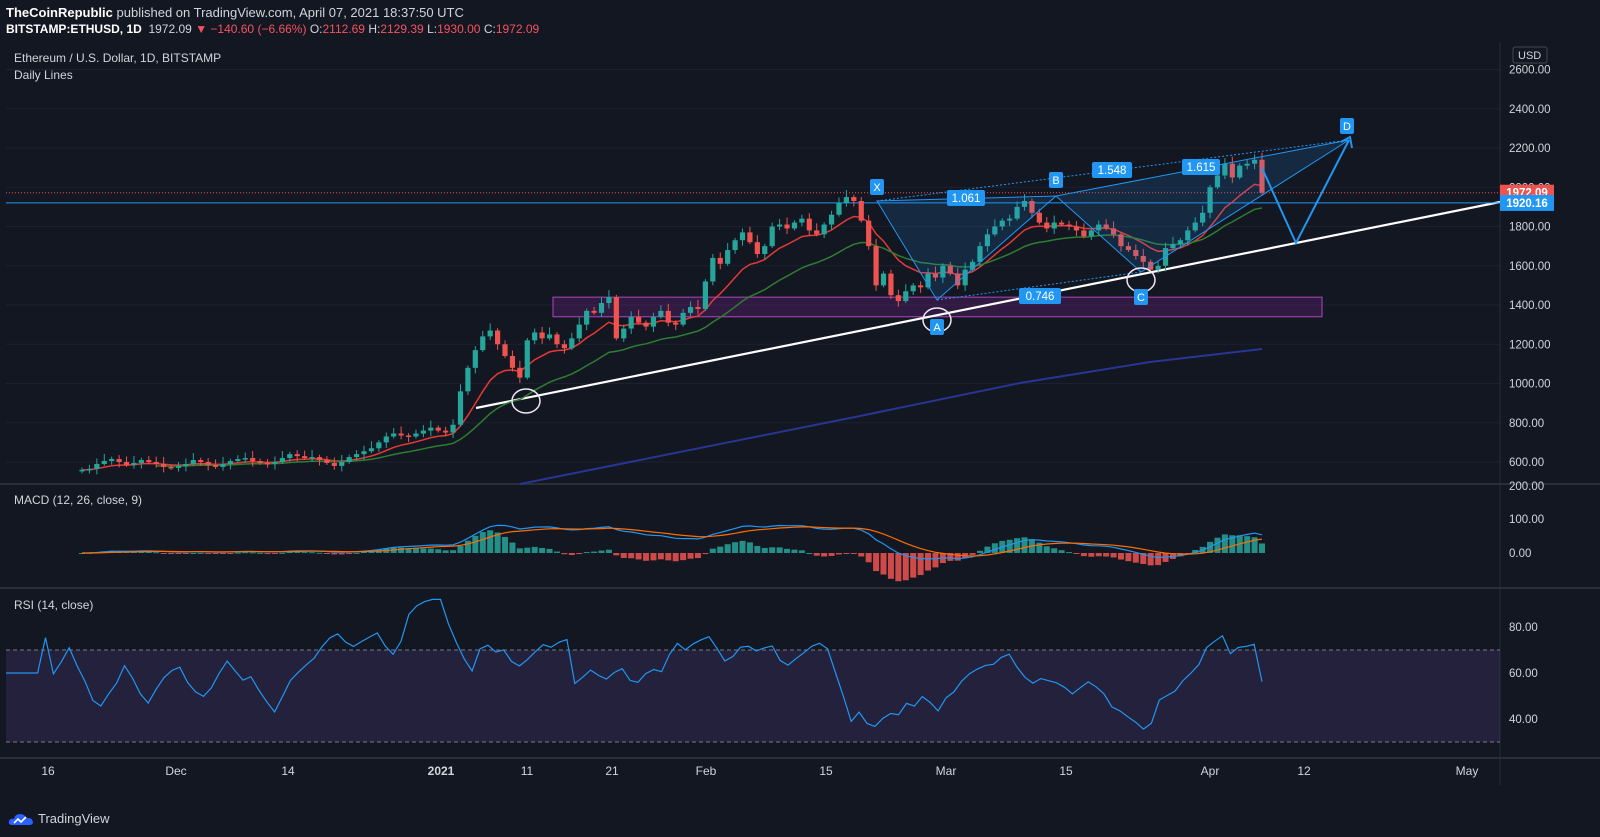 The image size is (1600, 837). Describe the element at coordinates (1530, 385) in the screenshot. I see `price-tick-label: 1000.00` at that location.